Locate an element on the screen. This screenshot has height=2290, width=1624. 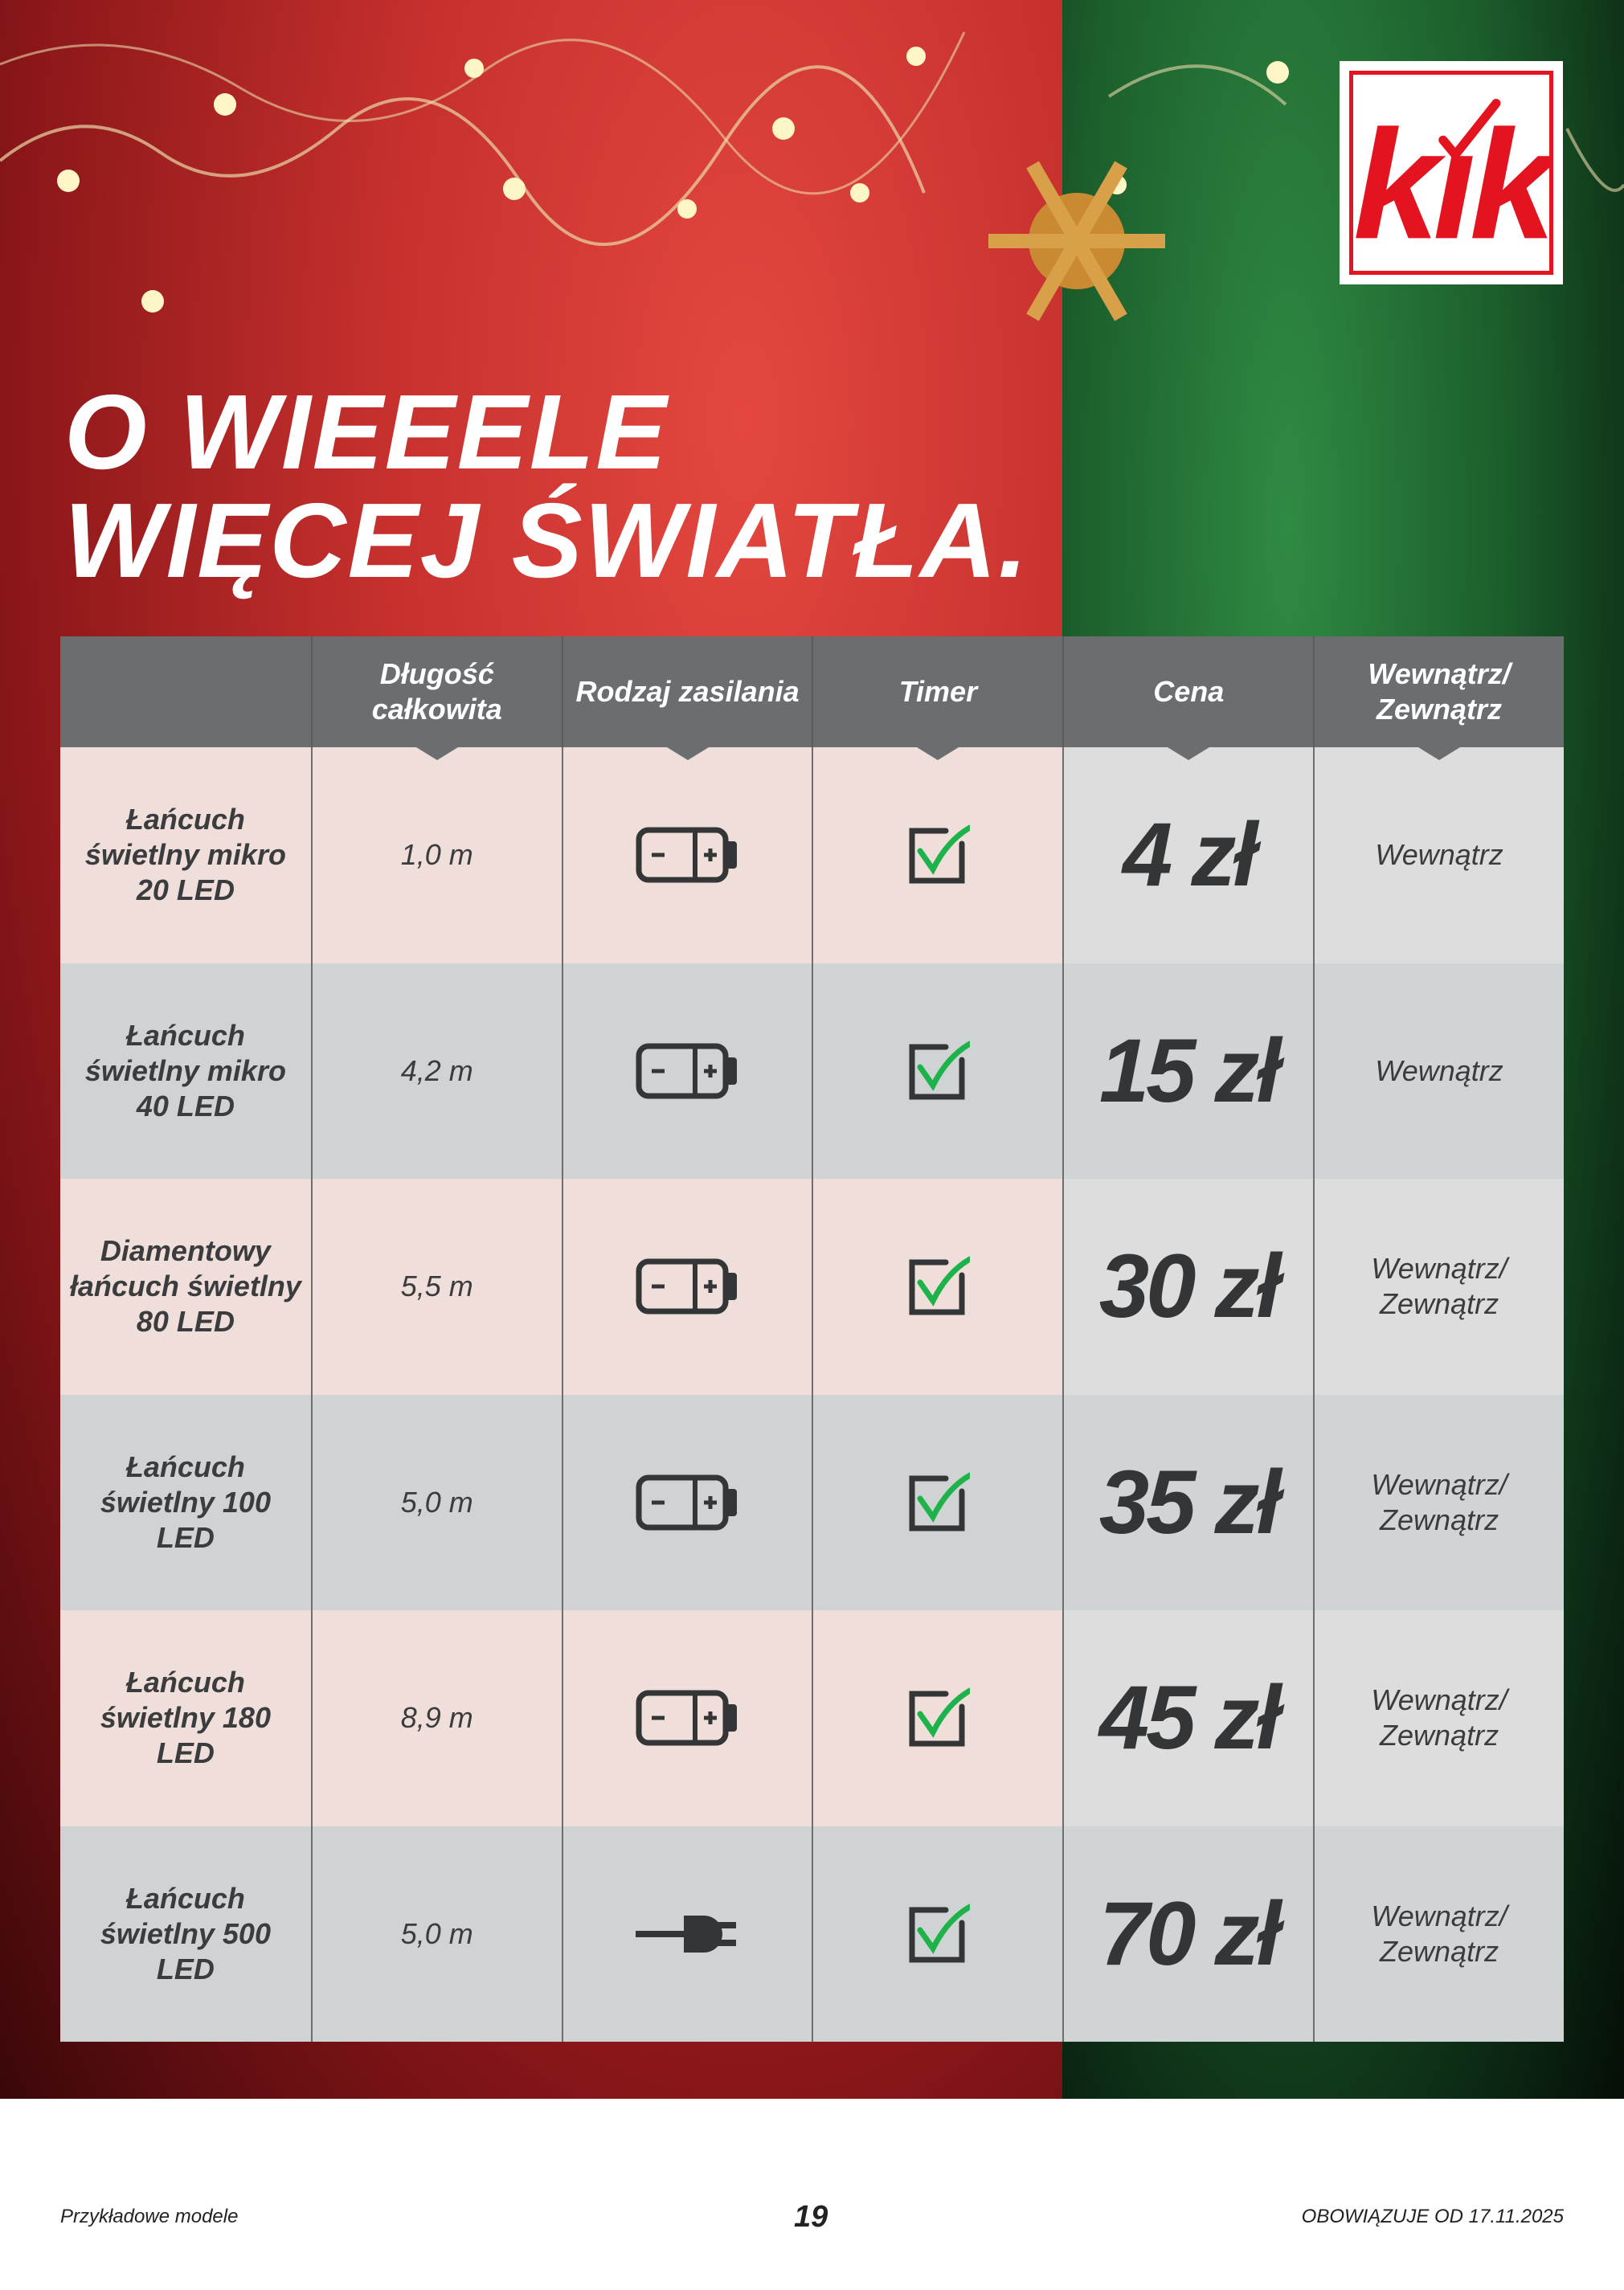
validity-date: OBOWIĄZUJE OD 17.11.2025 is located at coordinates (1432, 2216).